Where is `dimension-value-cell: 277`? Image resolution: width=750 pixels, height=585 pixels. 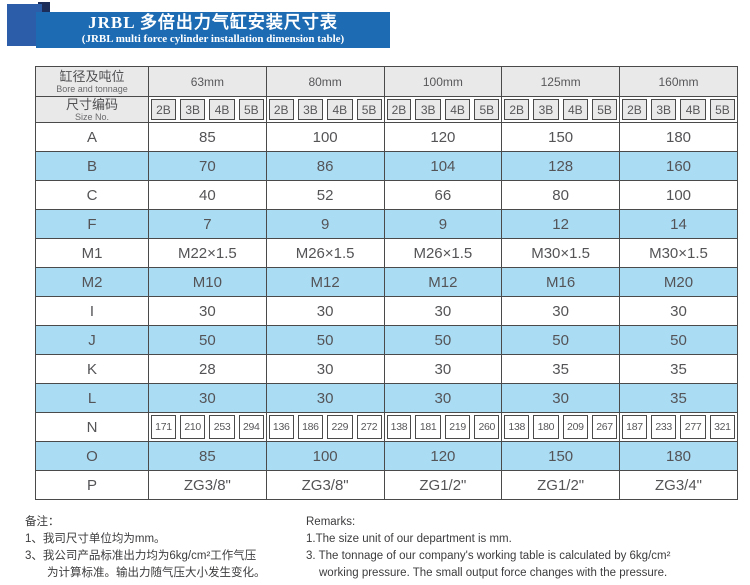
dimension-value-cell: 277 is located at coordinates (693, 427).